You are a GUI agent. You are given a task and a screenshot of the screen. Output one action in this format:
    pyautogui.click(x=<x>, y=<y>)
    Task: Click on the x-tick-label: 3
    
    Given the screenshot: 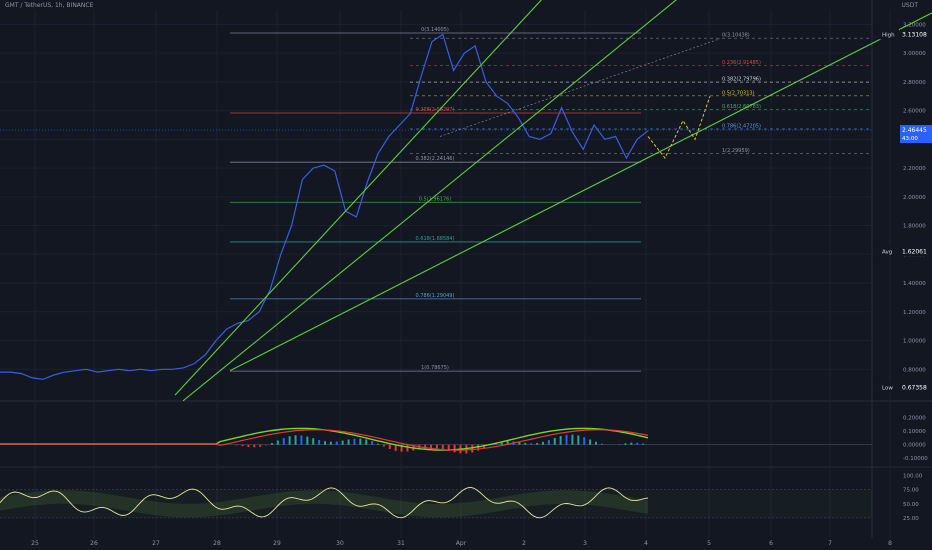 What is the action you would take?
    pyautogui.click(x=585, y=543)
    